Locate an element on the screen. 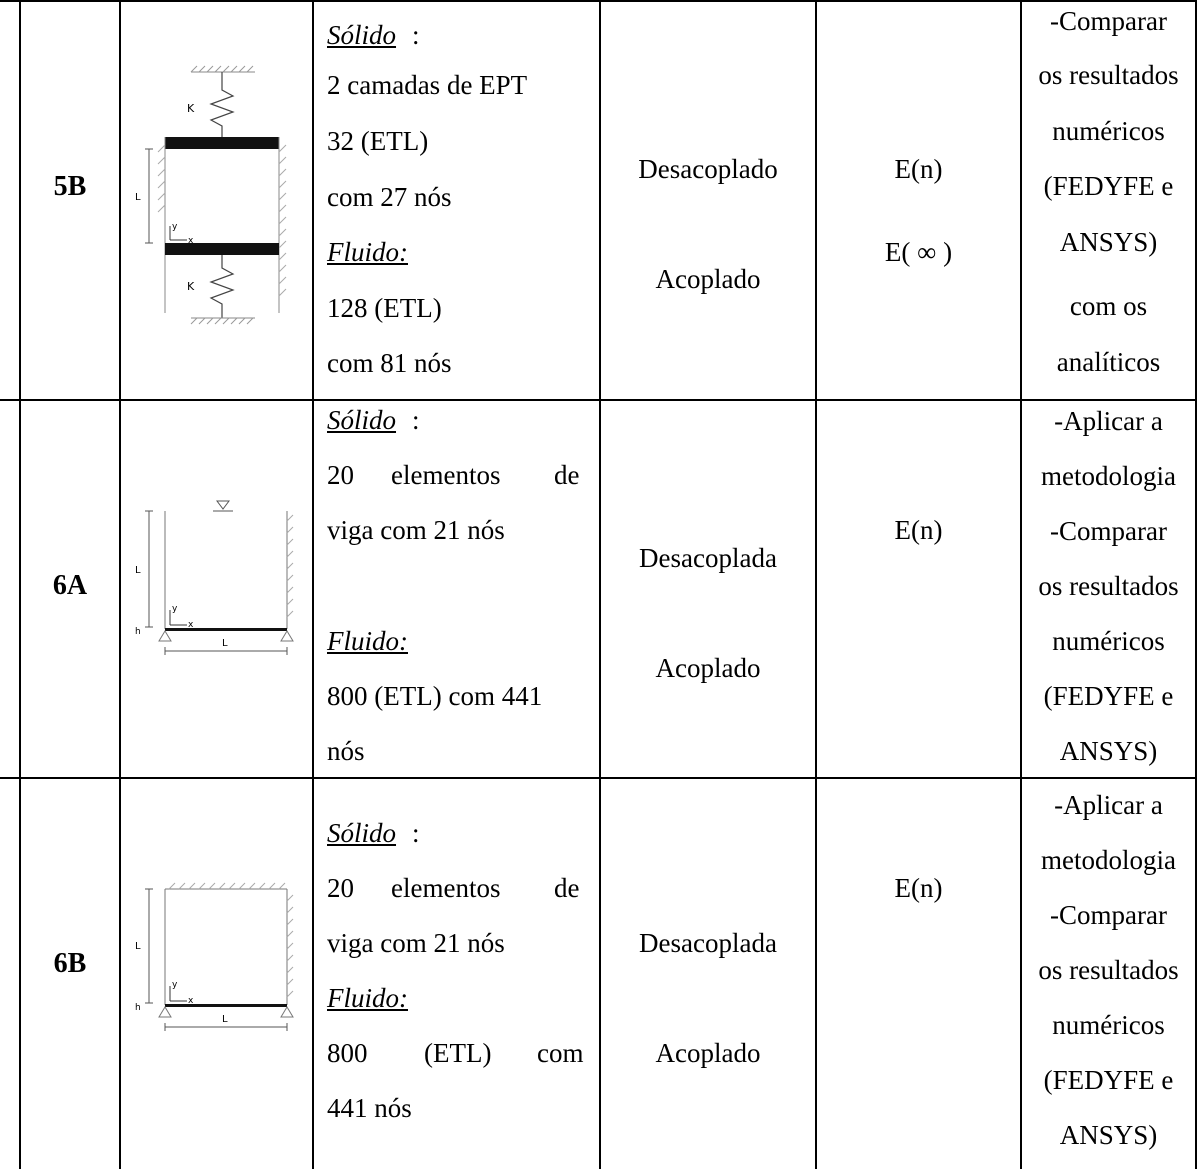 This screenshot has height=1174, width=1197. solid-line: 32 (ETL) is located at coordinates (378, 141).